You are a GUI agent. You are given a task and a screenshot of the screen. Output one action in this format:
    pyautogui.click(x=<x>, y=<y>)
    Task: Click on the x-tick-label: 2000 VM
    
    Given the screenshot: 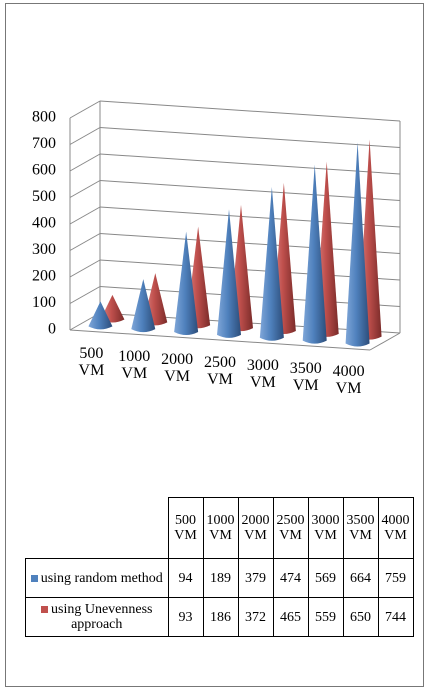 What is the action you would take?
    pyautogui.click(x=177, y=368)
    